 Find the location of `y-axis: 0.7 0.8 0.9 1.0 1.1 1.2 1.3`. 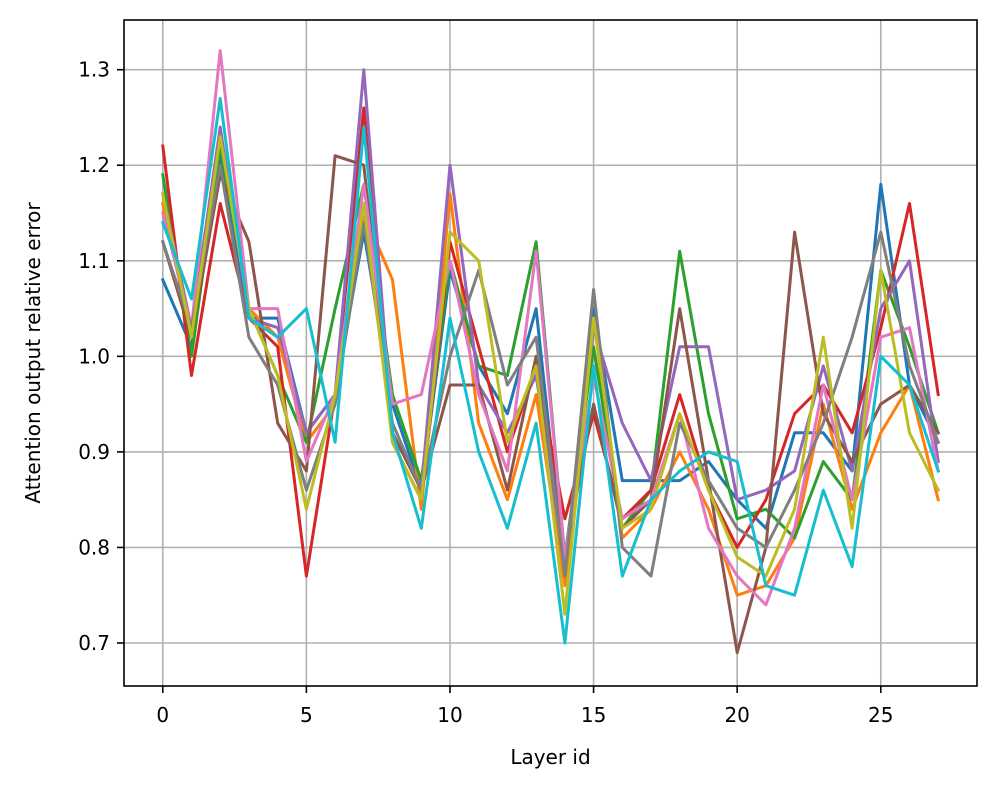

y-axis: 0.7 0.8 0.9 1.0 1.1 1.2 1.3 is located at coordinates (101, 356).